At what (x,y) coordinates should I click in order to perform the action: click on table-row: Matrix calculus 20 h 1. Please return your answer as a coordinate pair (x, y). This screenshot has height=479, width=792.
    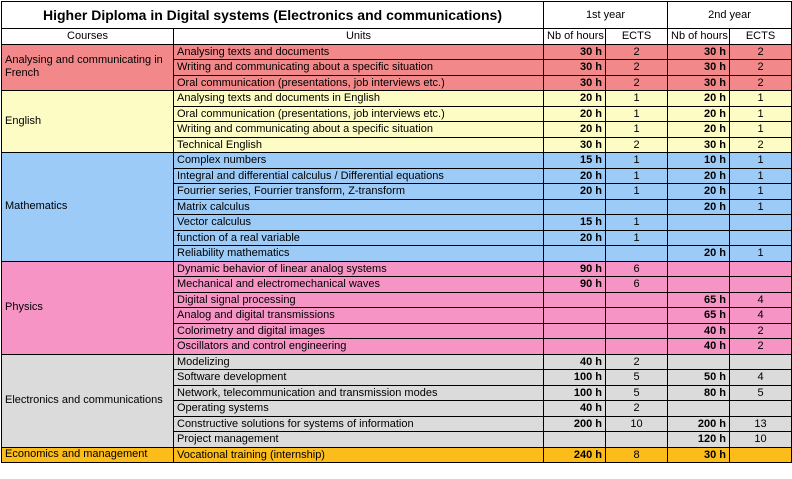
    Looking at the image, I should click on (397, 206).